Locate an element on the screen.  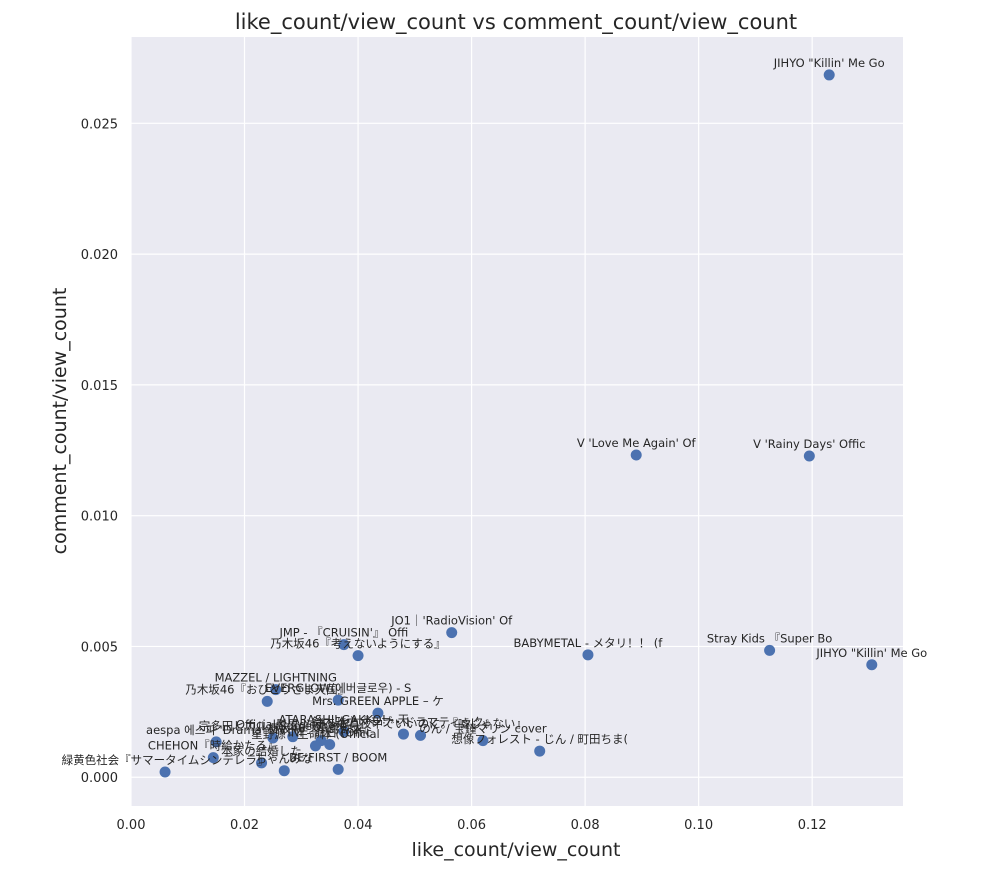
point-label: ずっと真夜中でいいのに。『嘘じゃない』 is located at coordinates (420, 723).